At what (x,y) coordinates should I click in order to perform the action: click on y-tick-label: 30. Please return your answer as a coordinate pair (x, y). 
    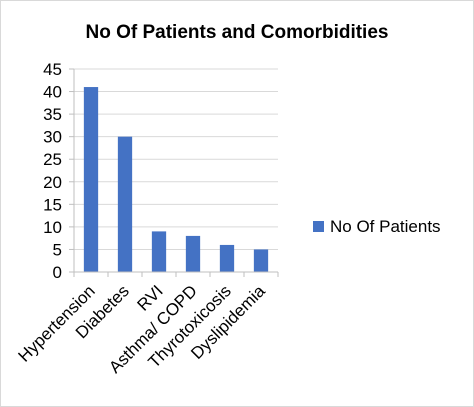
    Looking at the image, I should click on (52, 137).